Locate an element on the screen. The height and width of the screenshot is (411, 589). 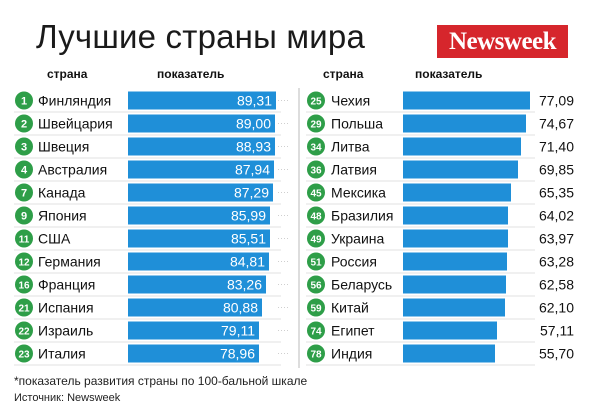
rank-label: 12 is located at coordinates (24, 263).